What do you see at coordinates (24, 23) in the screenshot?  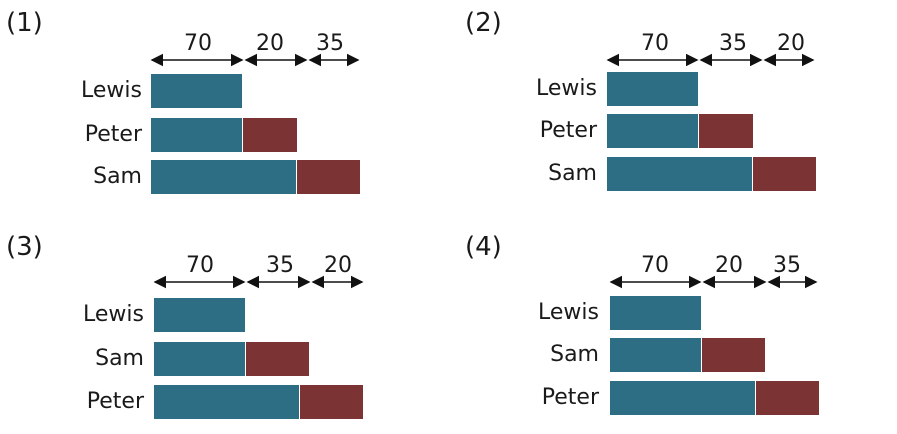 I see `panel-label: (1)` at bounding box center [24, 23].